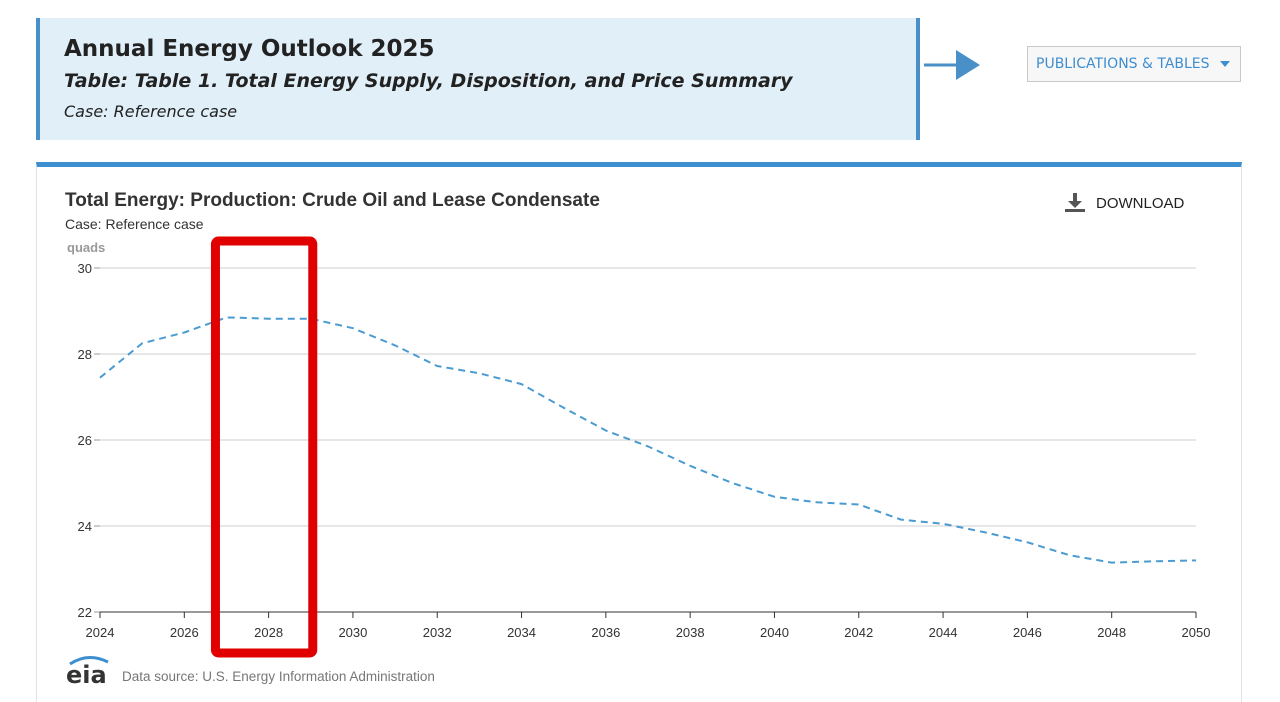  What do you see at coordinates (1140, 203) in the screenshot?
I see `download-label: DOWNLOAD` at bounding box center [1140, 203].